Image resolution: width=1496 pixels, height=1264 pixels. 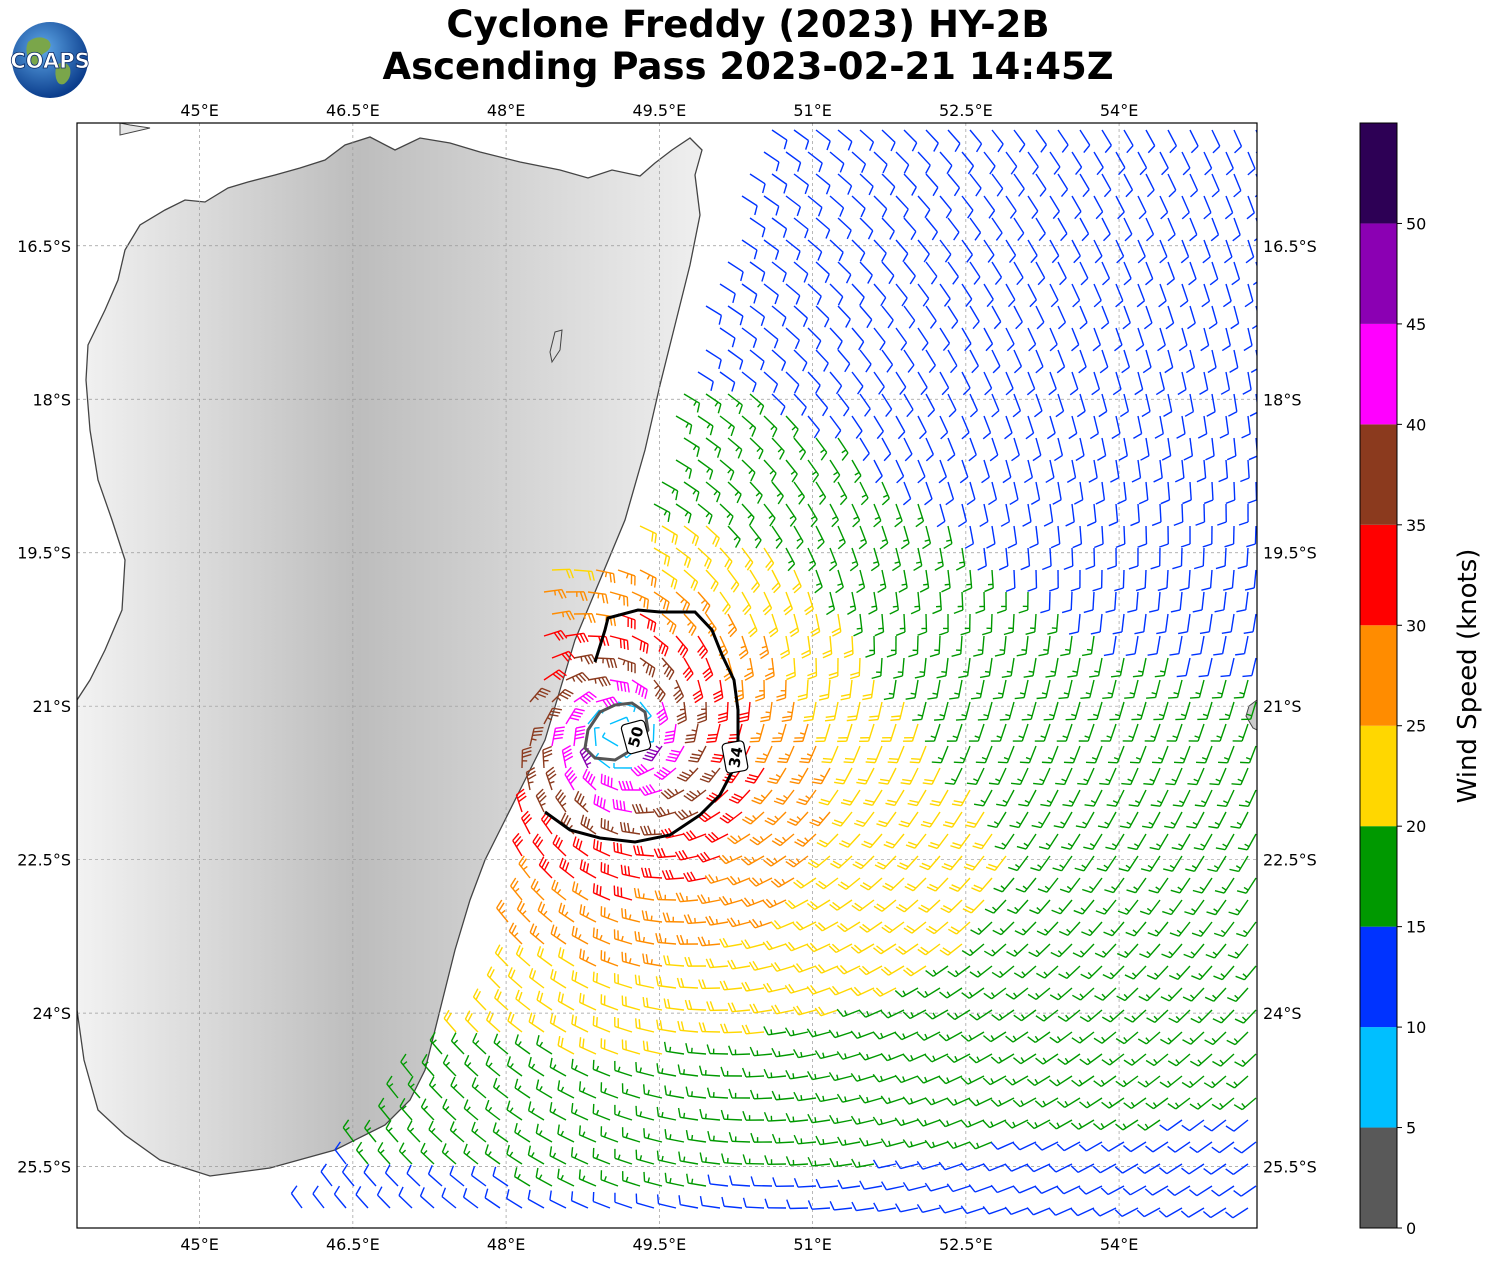 I want to click on lon-tick-label: 49.5°E, so click(x=659, y=1244).